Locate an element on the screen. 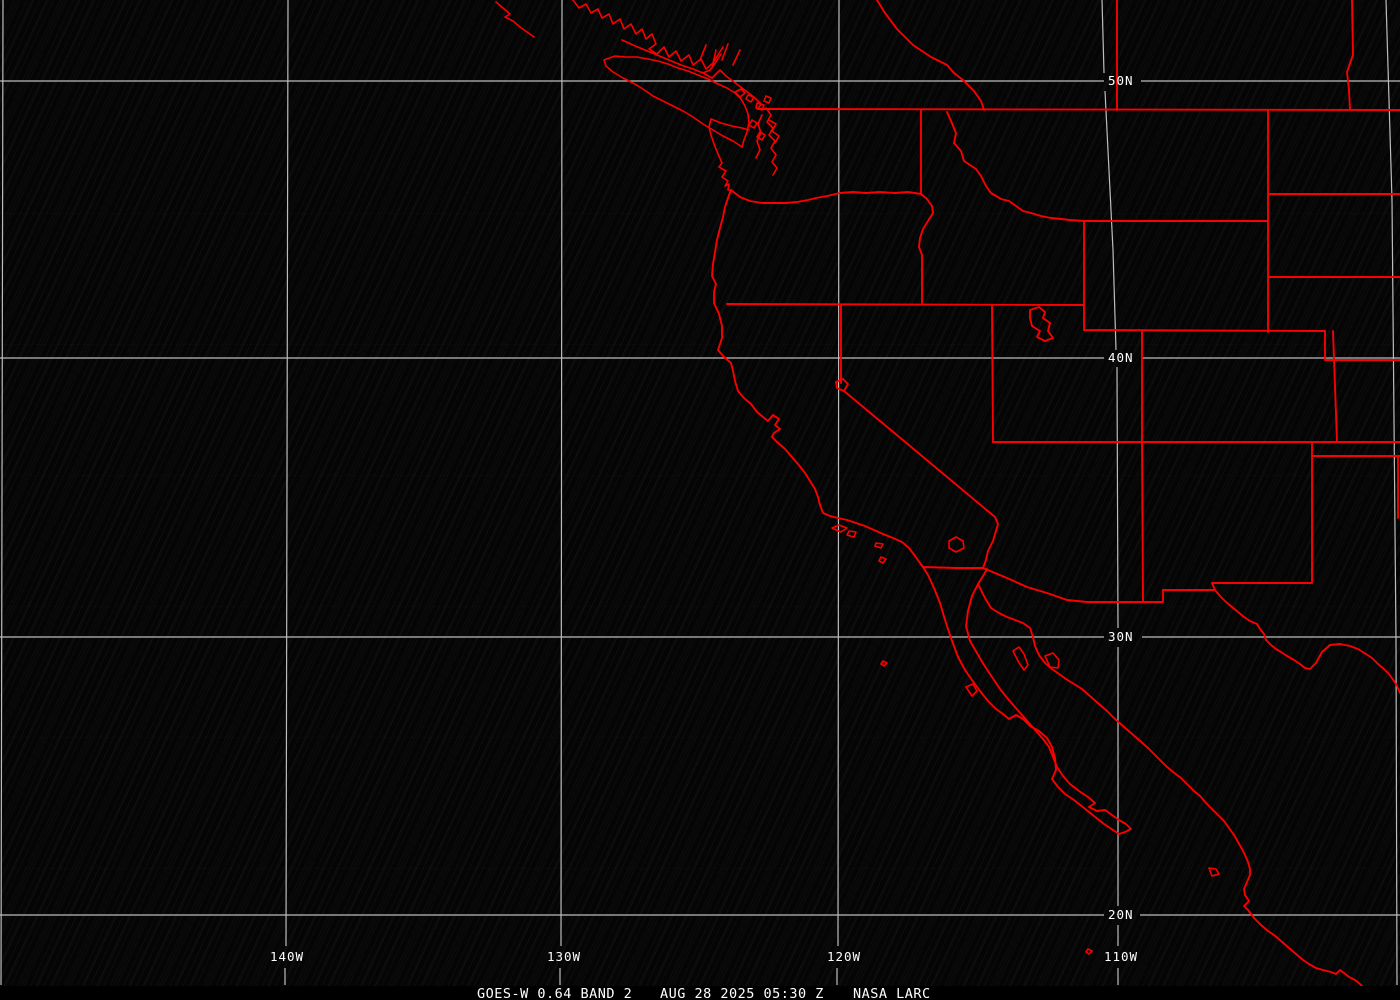 The width and height of the screenshot is (1400, 1000). gulf-of-california-islands is located at coordinates (1050, 800).